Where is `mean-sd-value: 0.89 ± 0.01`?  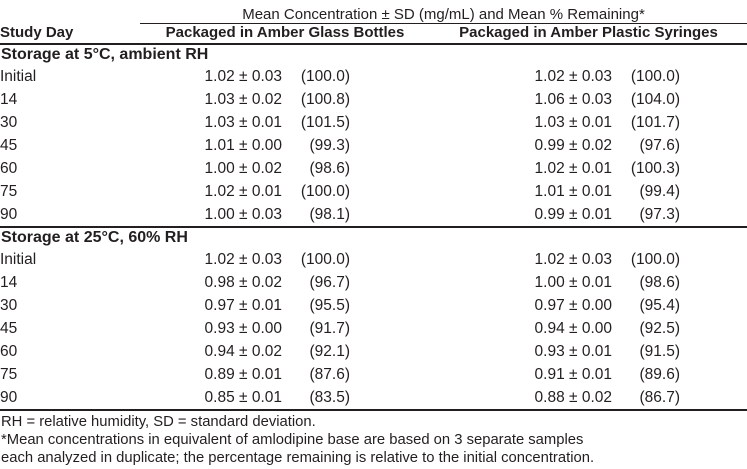
mean-sd-value: 0.89 ± 0.01 is located at coordinates (243, 374).